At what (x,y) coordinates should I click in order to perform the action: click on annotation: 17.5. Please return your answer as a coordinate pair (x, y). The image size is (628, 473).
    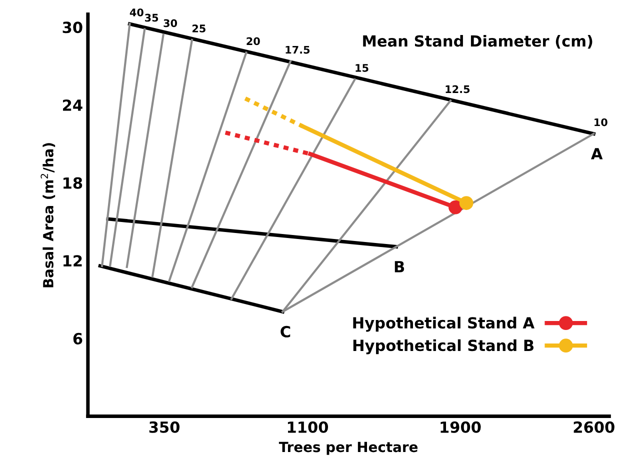
    Looking at the image, I should click on (298, 50).